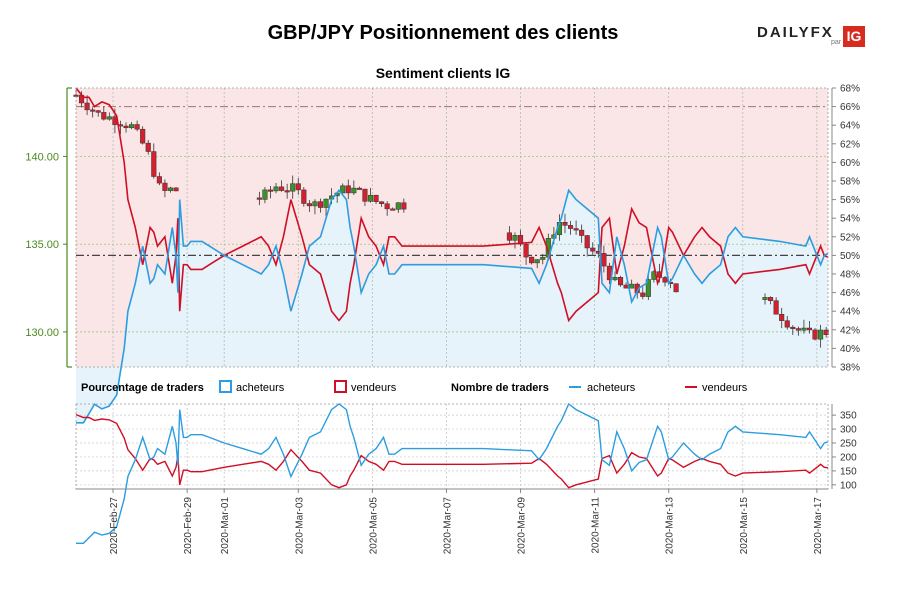  Describe the element at coordinates (854, 36) in the screenshot. I see `logo-ig: IG` at that location.